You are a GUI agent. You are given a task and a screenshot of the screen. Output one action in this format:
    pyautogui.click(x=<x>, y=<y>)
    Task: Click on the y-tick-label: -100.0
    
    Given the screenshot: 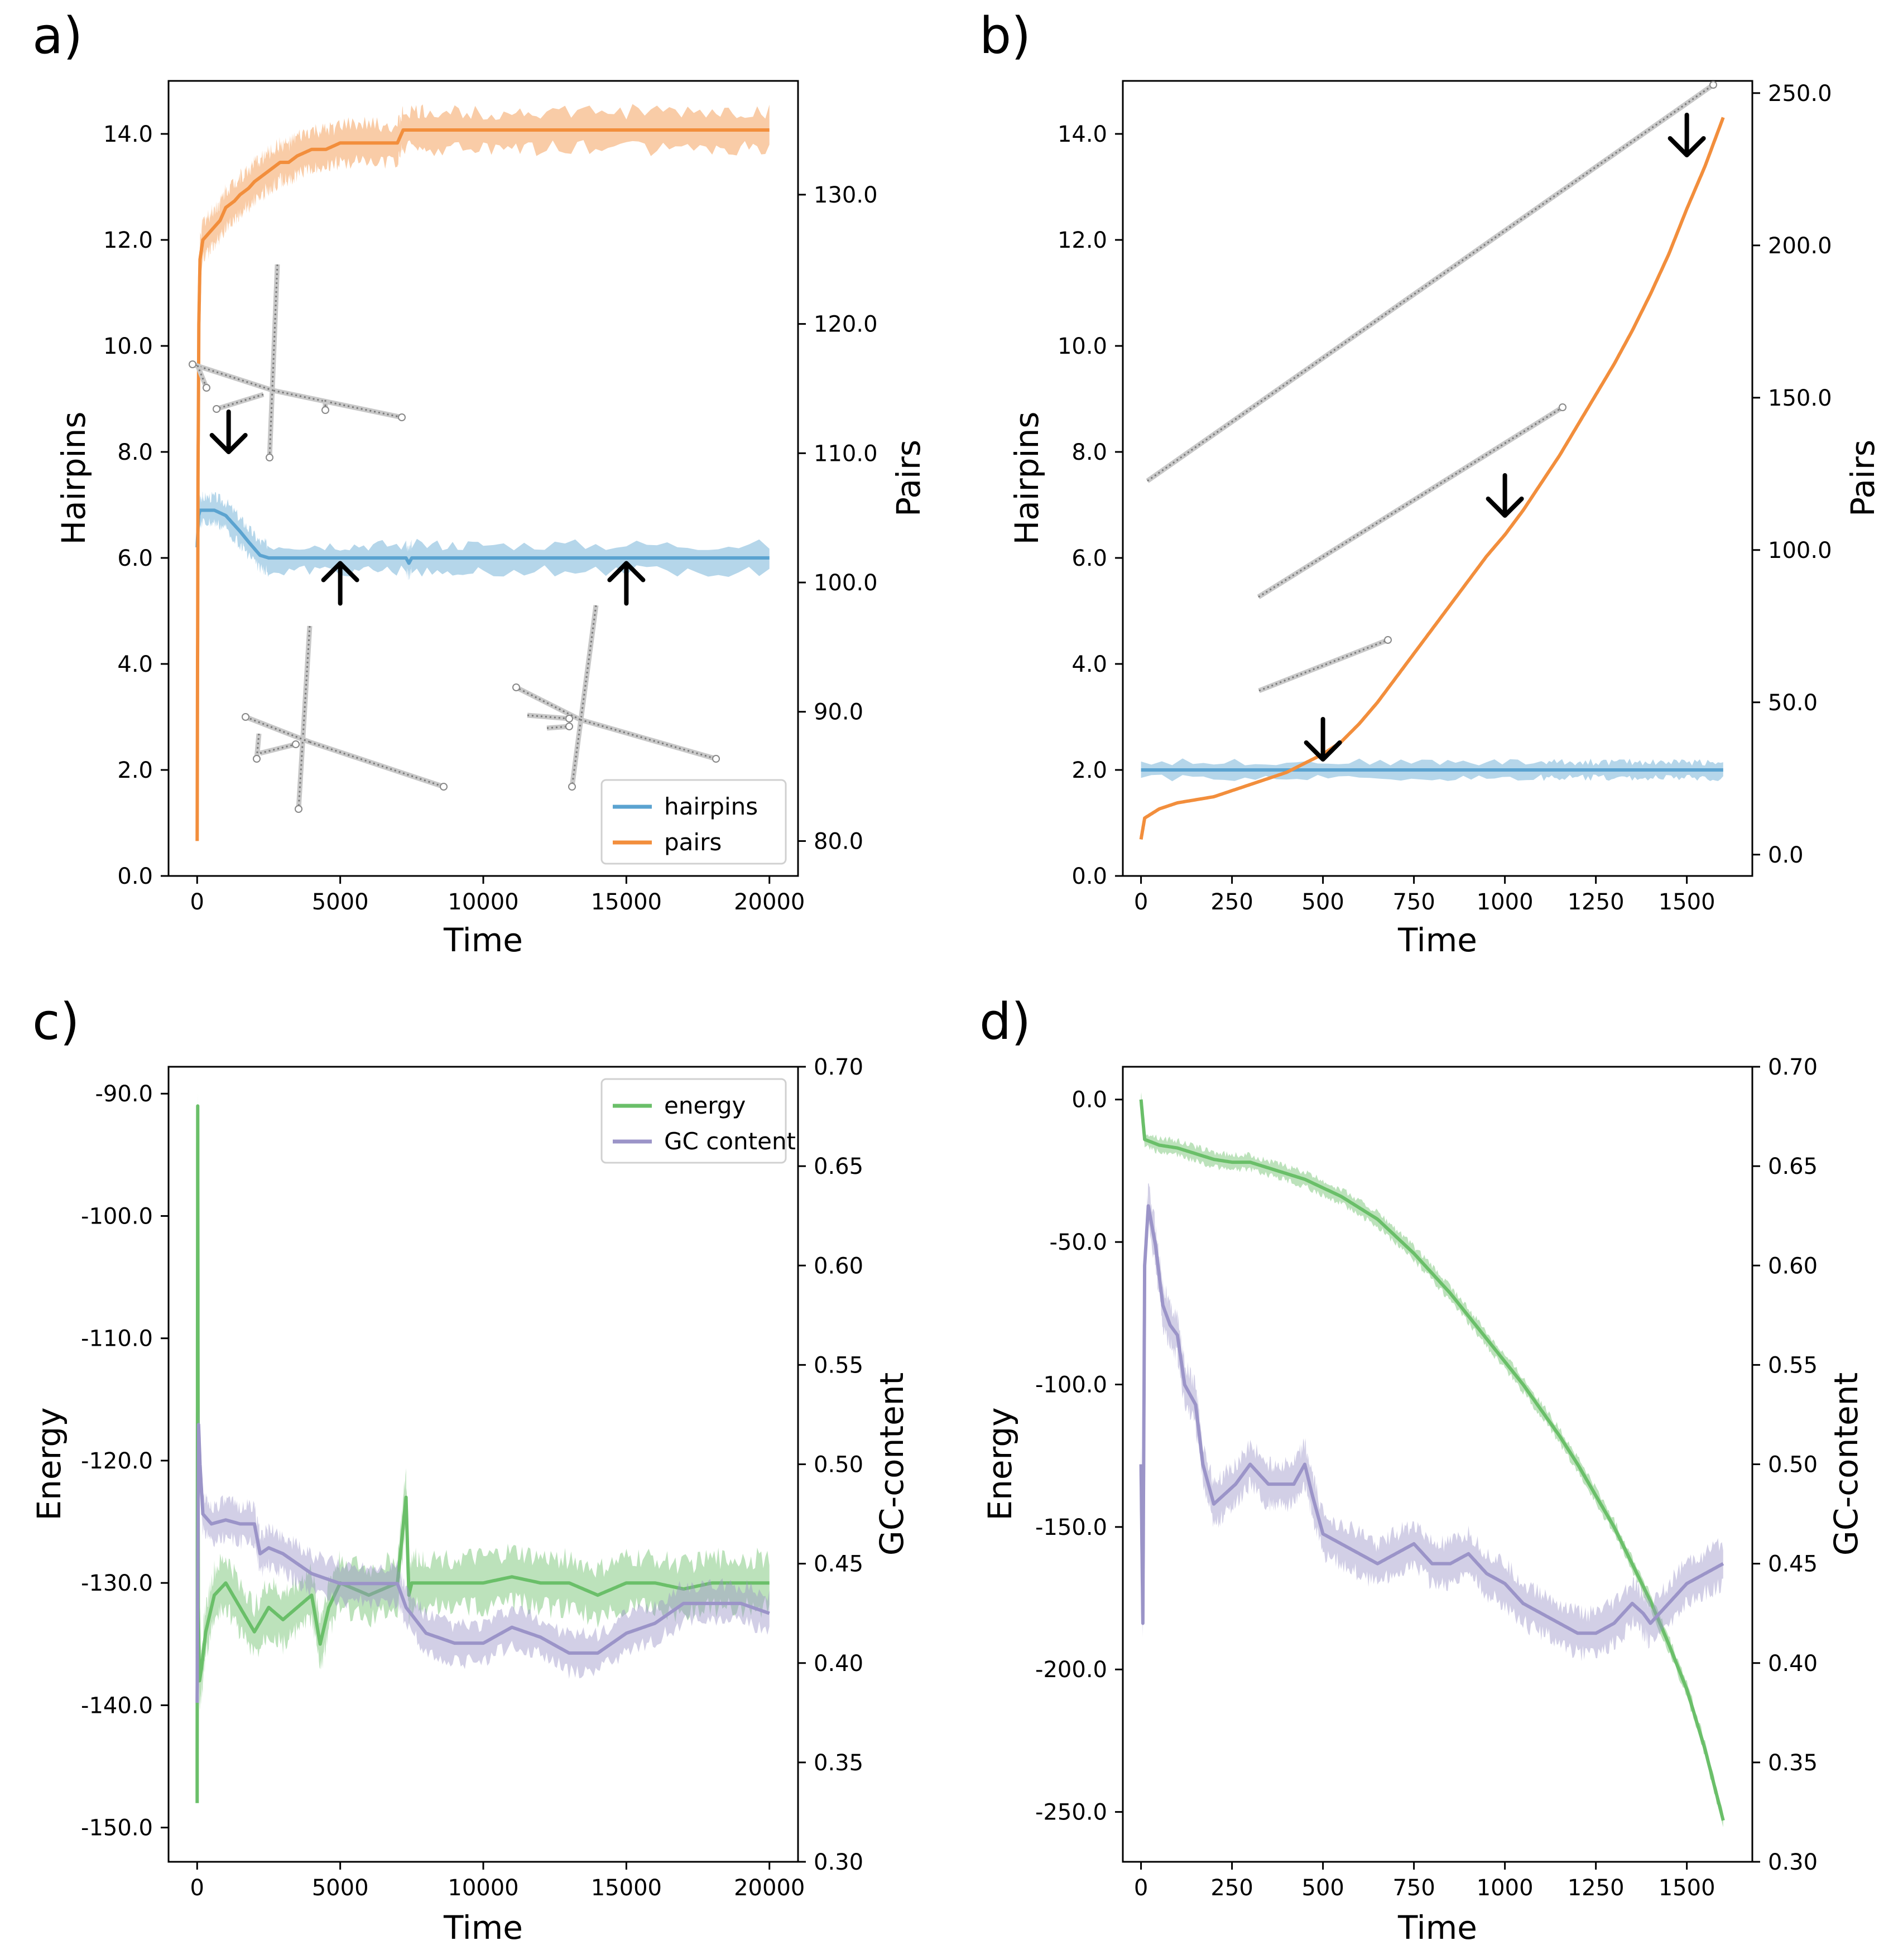 What is the action you would take?
    pyautogui.click(x=1071, y=1385)
    